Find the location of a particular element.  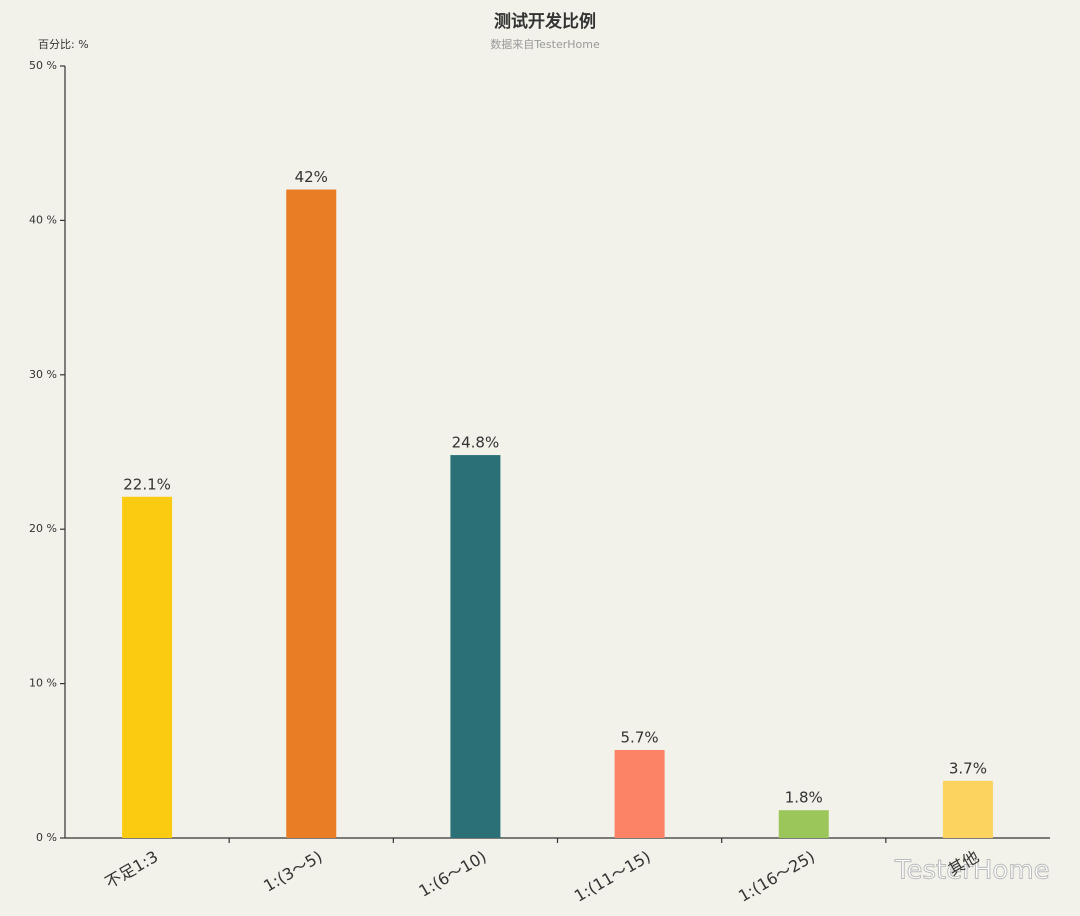

value-label: 3.7% is located at coordinates (968, 768).